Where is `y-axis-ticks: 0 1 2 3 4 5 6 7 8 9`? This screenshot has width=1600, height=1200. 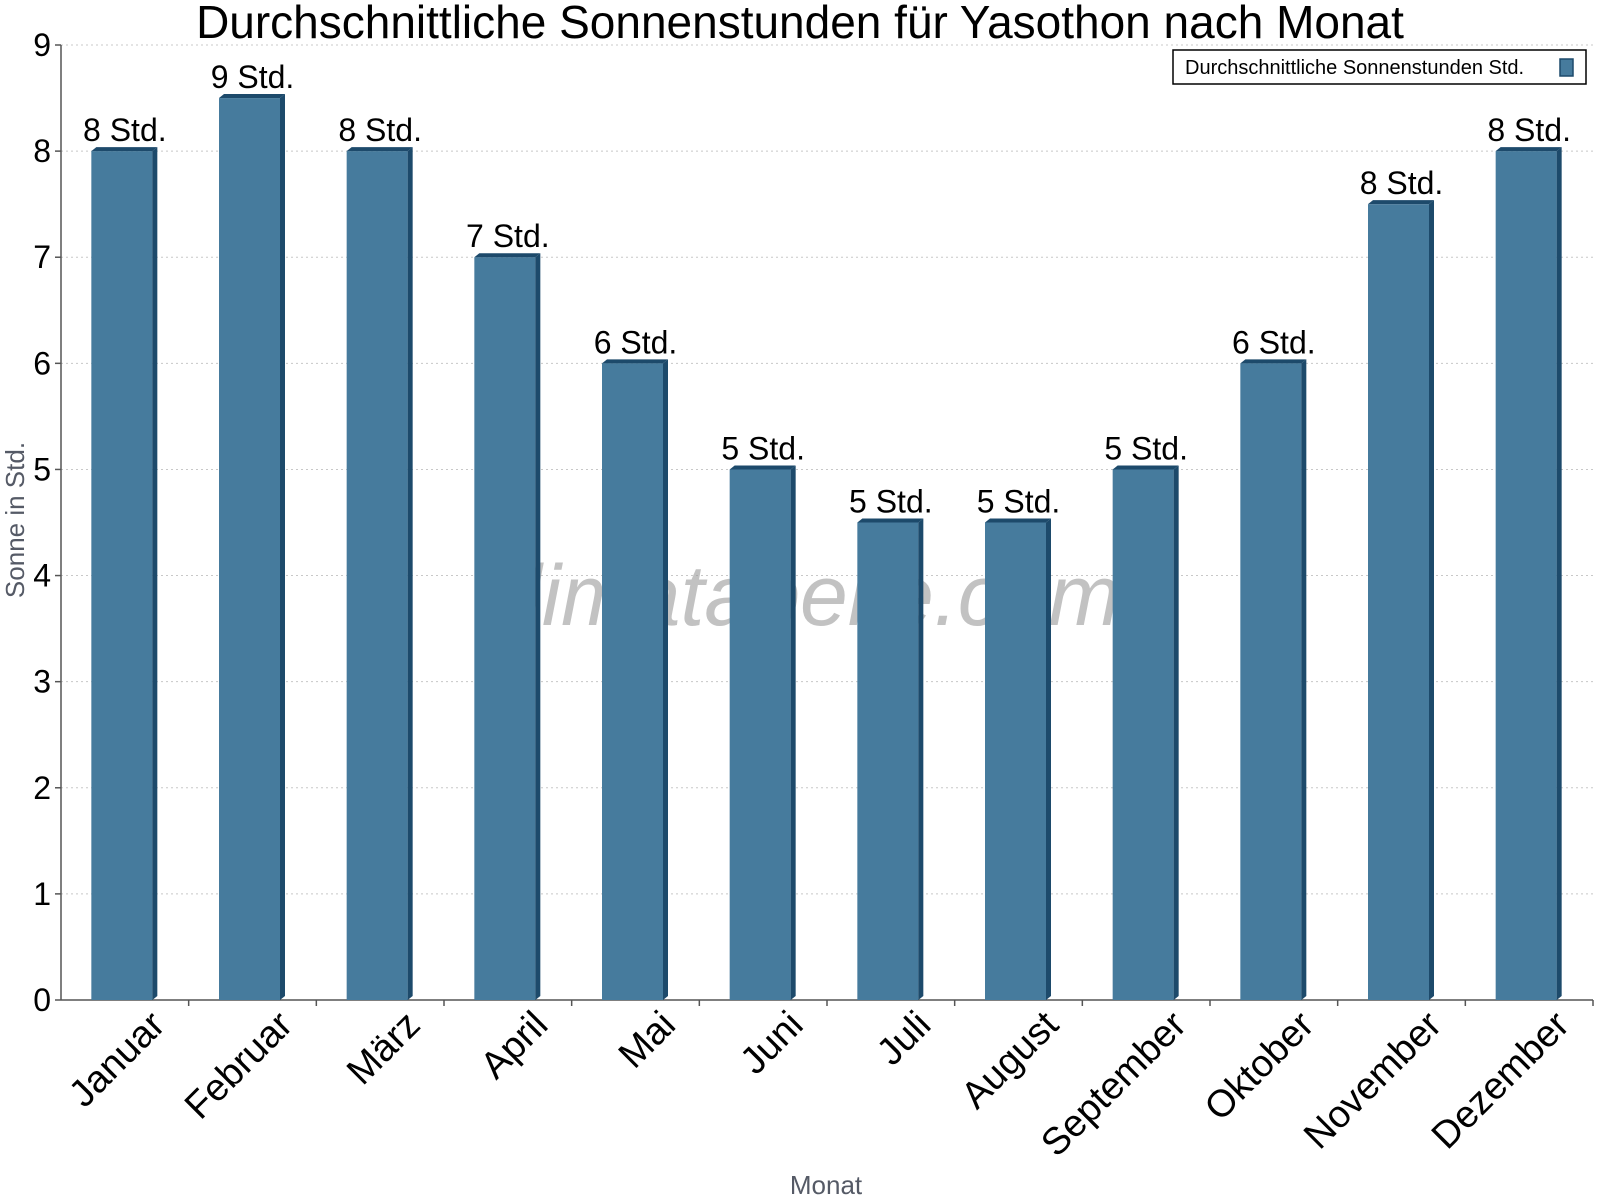 y-axis-ticks: 0 1 2 3 4 5 6 7 8 9 is located at coordinates (47, 522).